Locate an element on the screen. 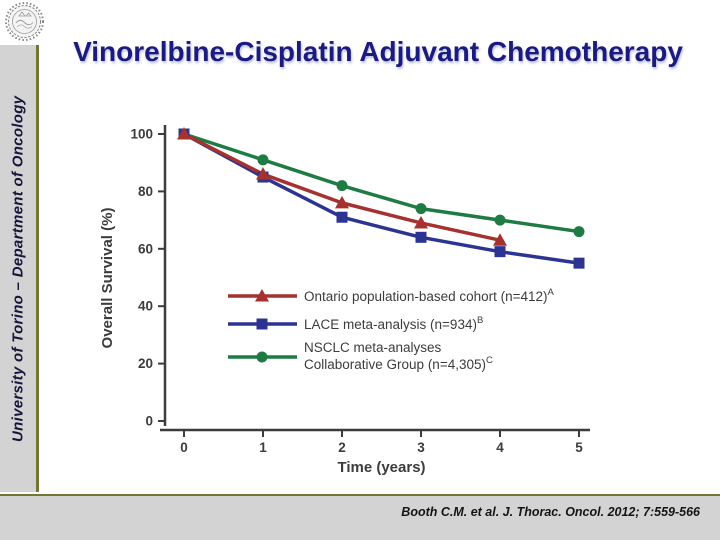 This screenshot has width=720, height=540. svg-text: 20 is located at coordinates (145, 363).